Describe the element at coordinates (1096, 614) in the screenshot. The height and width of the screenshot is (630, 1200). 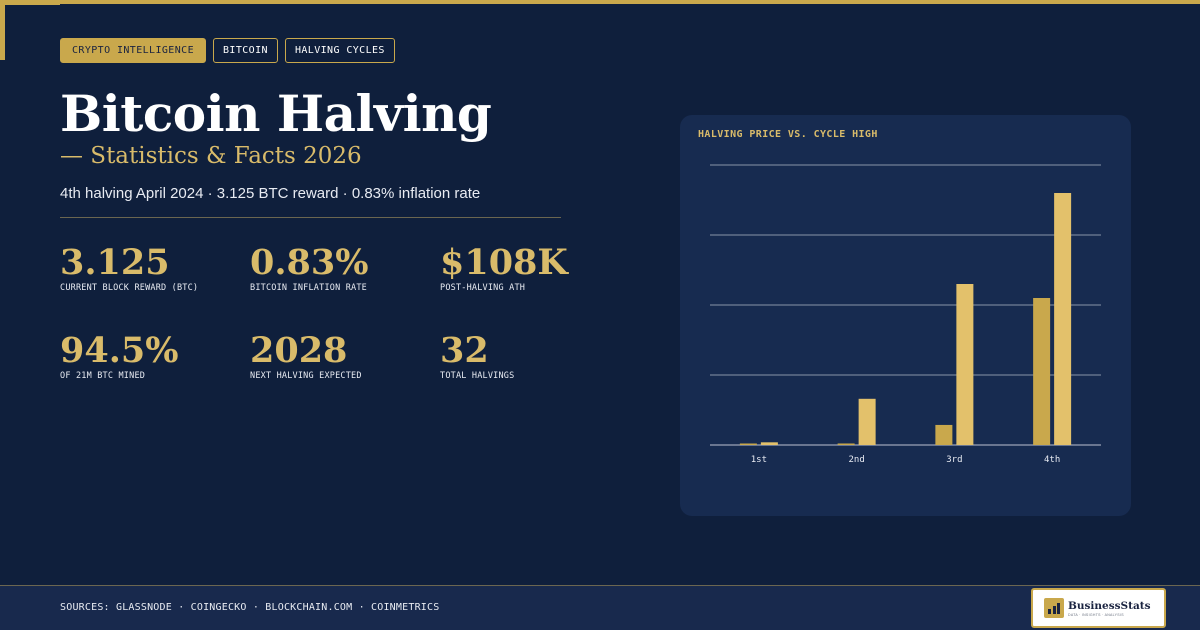
I see `logo-tagline: DATA · INSIGHTS · ANALYSIS` at that location.